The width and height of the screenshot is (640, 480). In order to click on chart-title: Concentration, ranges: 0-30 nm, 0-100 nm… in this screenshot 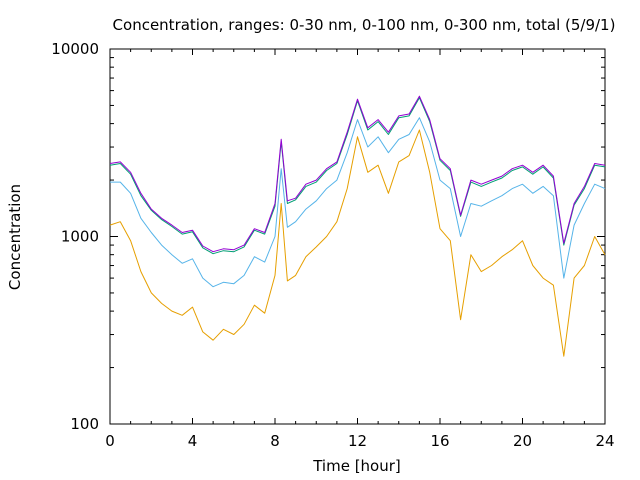, I will do `click(364, 25)`.